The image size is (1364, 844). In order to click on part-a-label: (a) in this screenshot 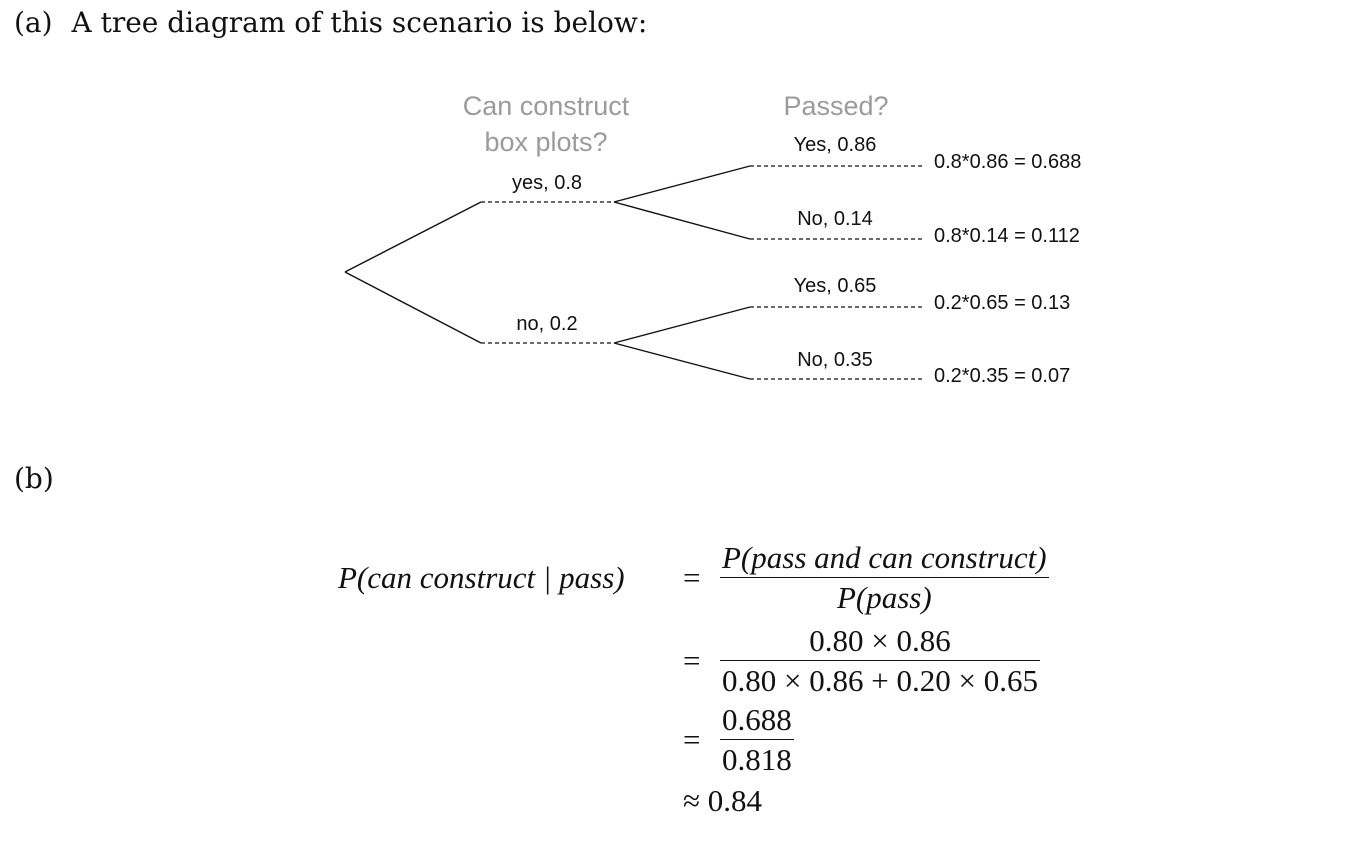, I will do `click(33, 22)`.